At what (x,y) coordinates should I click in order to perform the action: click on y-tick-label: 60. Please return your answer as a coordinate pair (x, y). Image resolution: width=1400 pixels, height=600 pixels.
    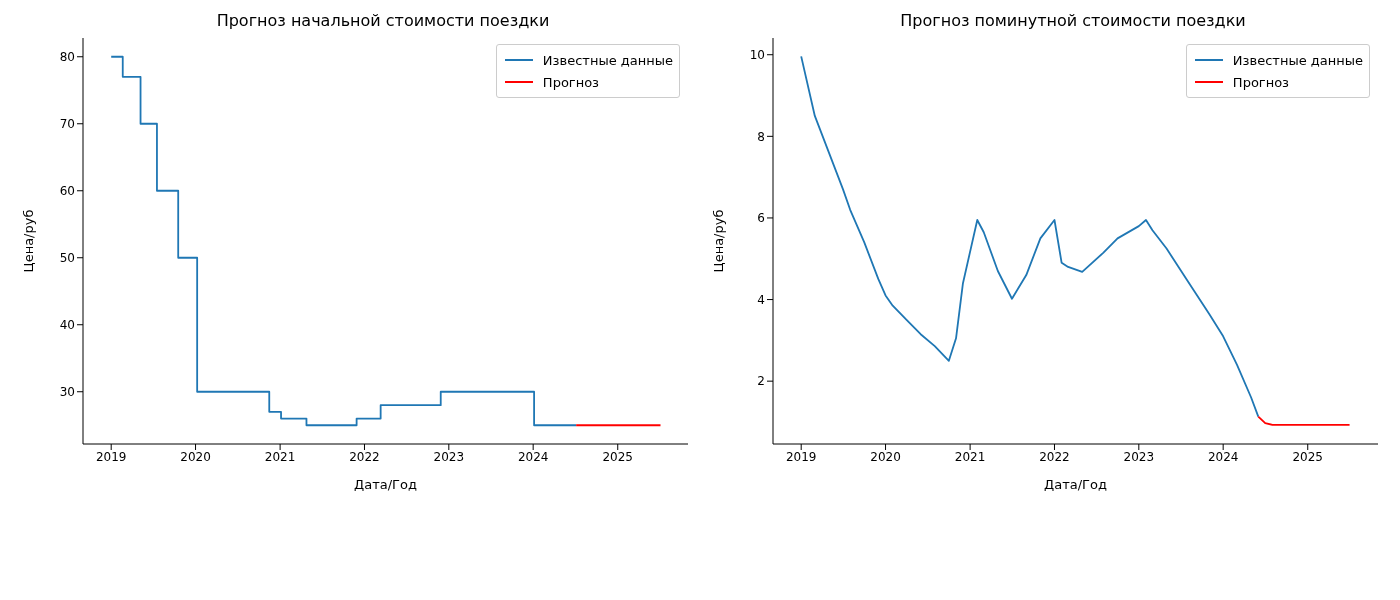
    Looking at the image, I should click on (67, 191).